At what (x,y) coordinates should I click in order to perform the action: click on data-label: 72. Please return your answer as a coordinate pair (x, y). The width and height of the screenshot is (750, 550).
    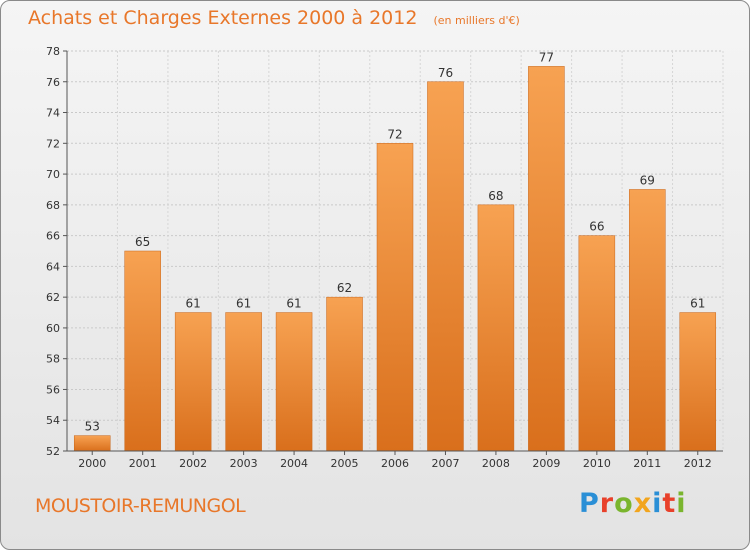
    Looking at the image, I should click on (394, 134).